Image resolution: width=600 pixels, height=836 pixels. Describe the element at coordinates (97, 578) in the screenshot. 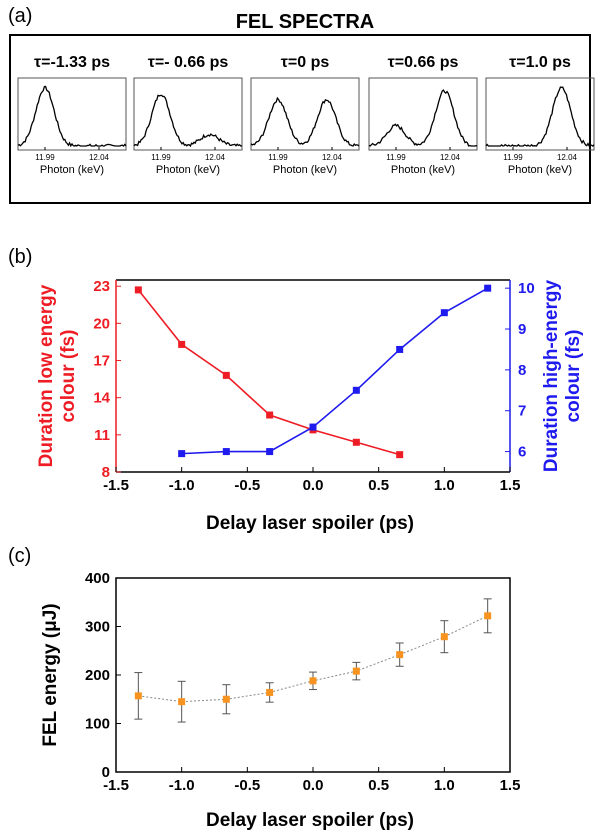

I see `chart-c-ytick-label-4: 400` at that location.